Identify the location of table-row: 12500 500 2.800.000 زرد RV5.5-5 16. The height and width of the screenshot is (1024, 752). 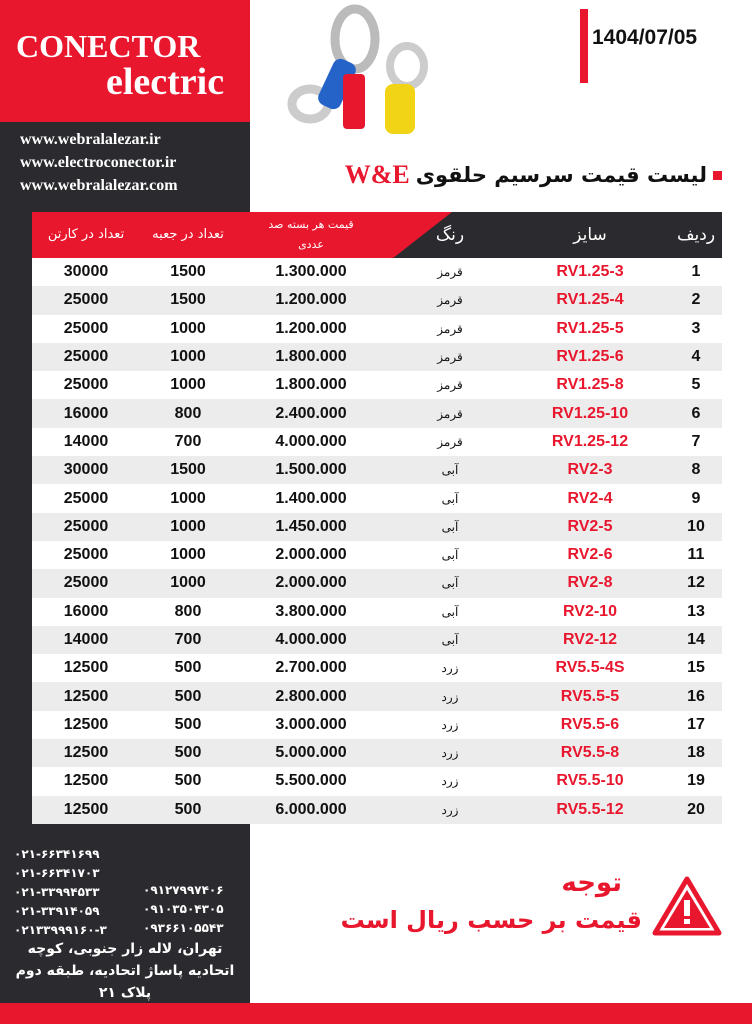
(377, 696).